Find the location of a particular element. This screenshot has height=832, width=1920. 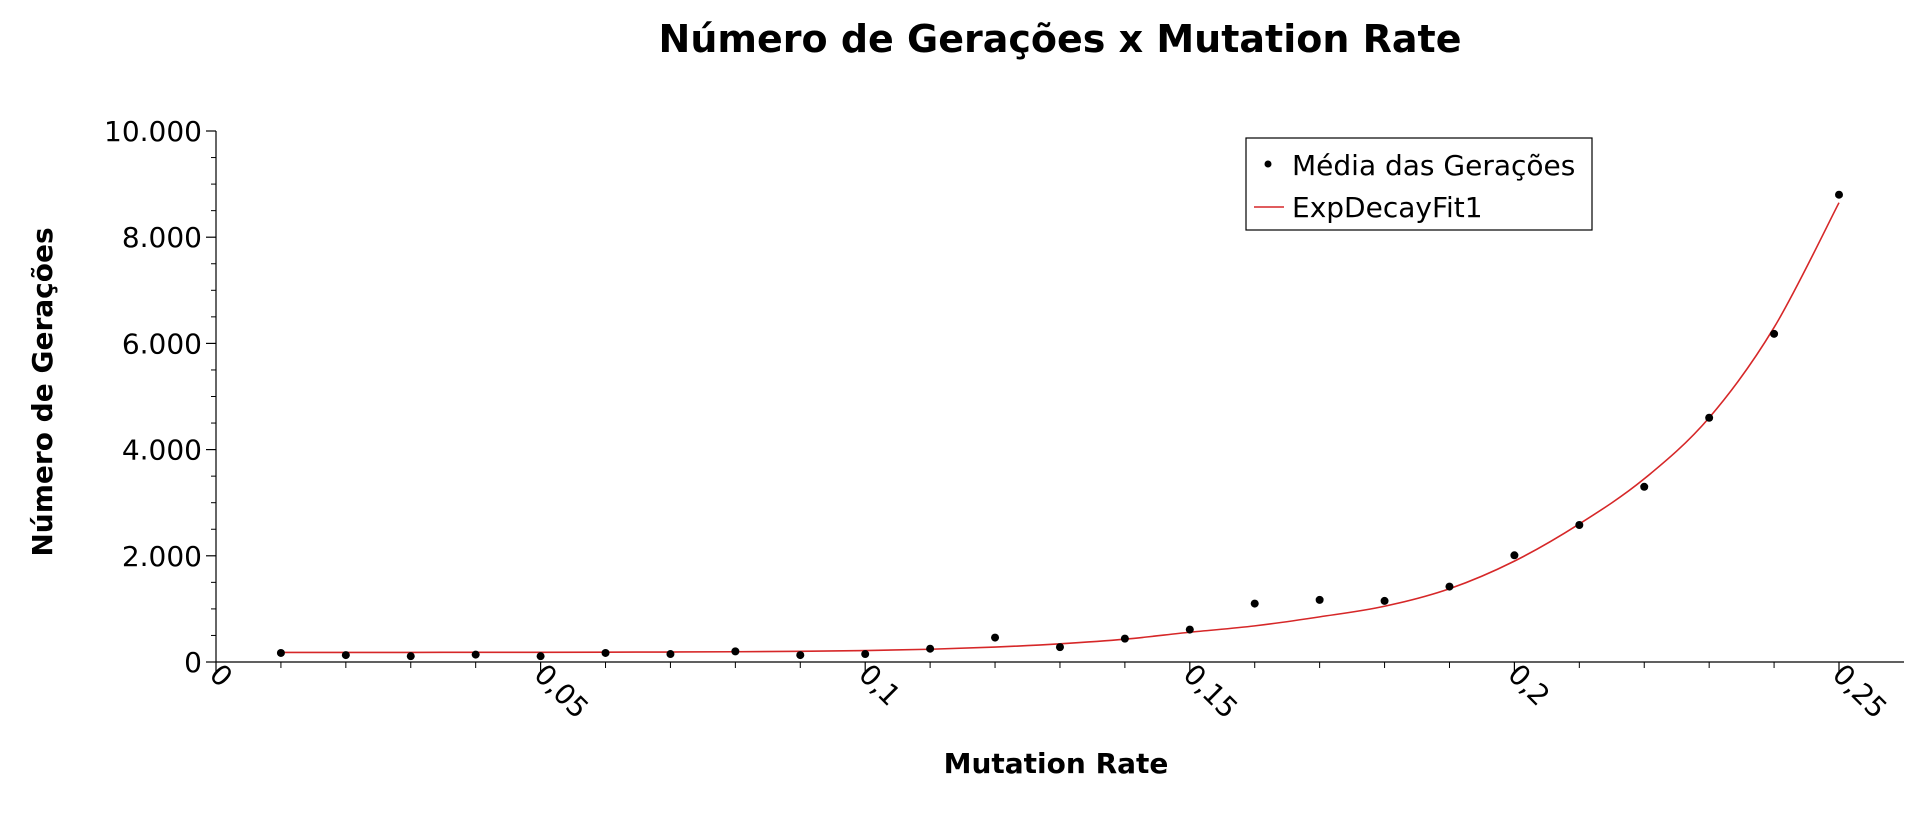

x-tick-label: 0,1 is located at coordinates (879, 685).